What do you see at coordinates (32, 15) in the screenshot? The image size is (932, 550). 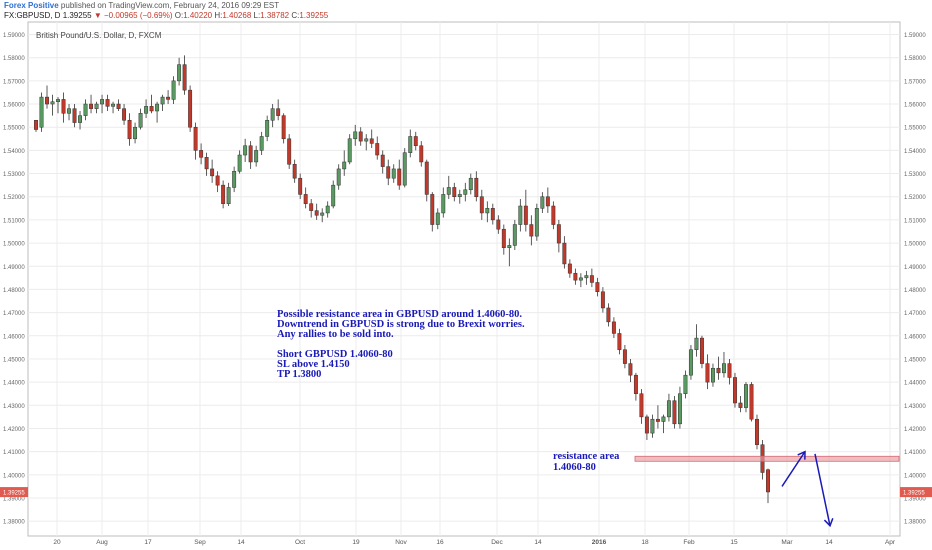 I see `symbol-label: FX:GBPUSD, D` at bounding box center [32, 15].